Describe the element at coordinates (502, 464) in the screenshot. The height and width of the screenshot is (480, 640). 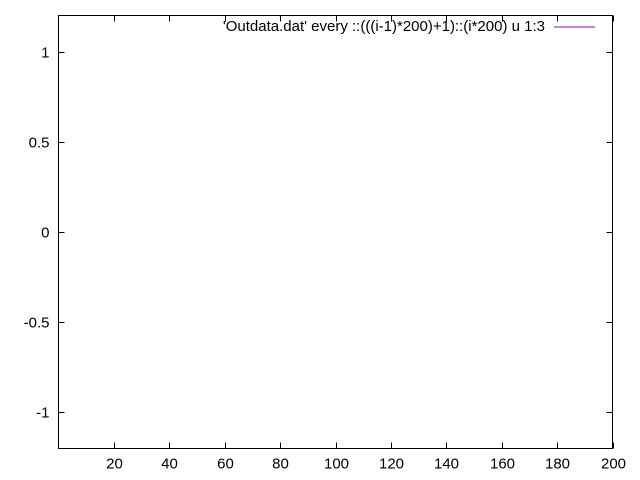
I see `x-tick-label: 160` at that location.